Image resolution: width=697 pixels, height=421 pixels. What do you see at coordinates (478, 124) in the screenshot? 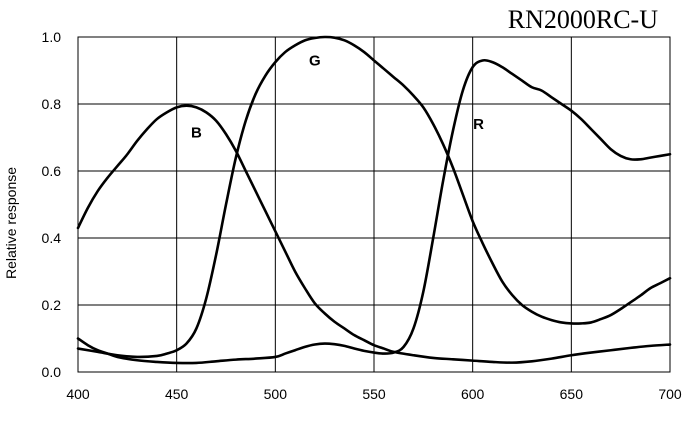
I see `series-label-r: R` at bounding box center [478, 124].